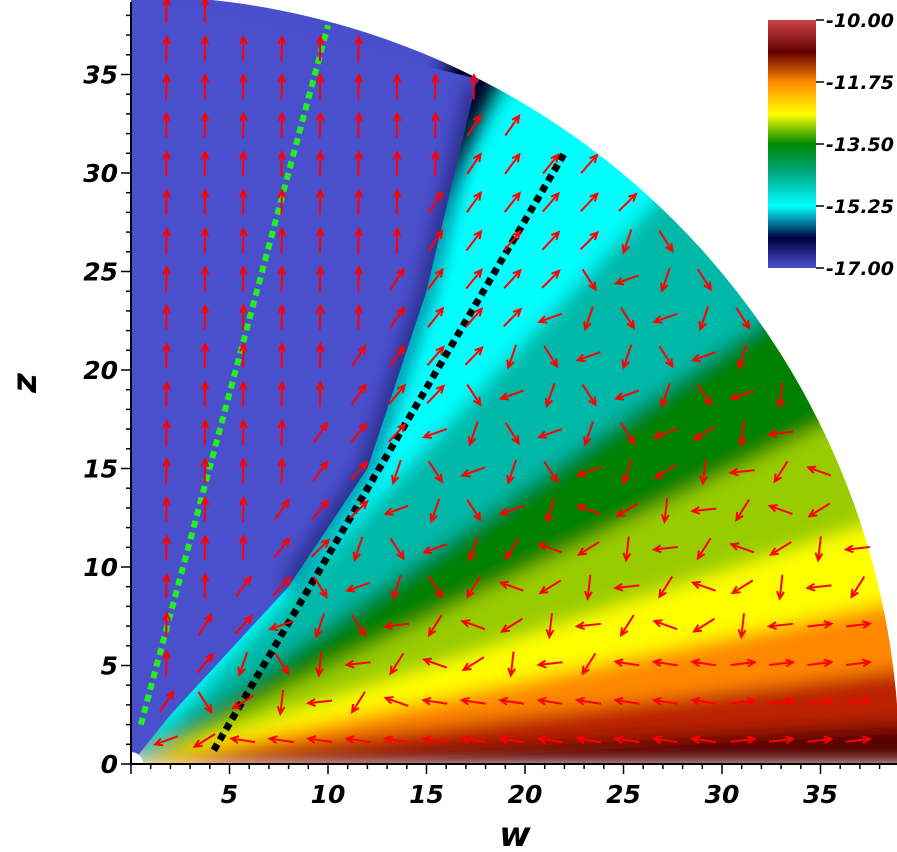  Describe the element at coordinates (860, 21) in the screenshot. I see `colorbar-tick-label: -10.00` at that location.